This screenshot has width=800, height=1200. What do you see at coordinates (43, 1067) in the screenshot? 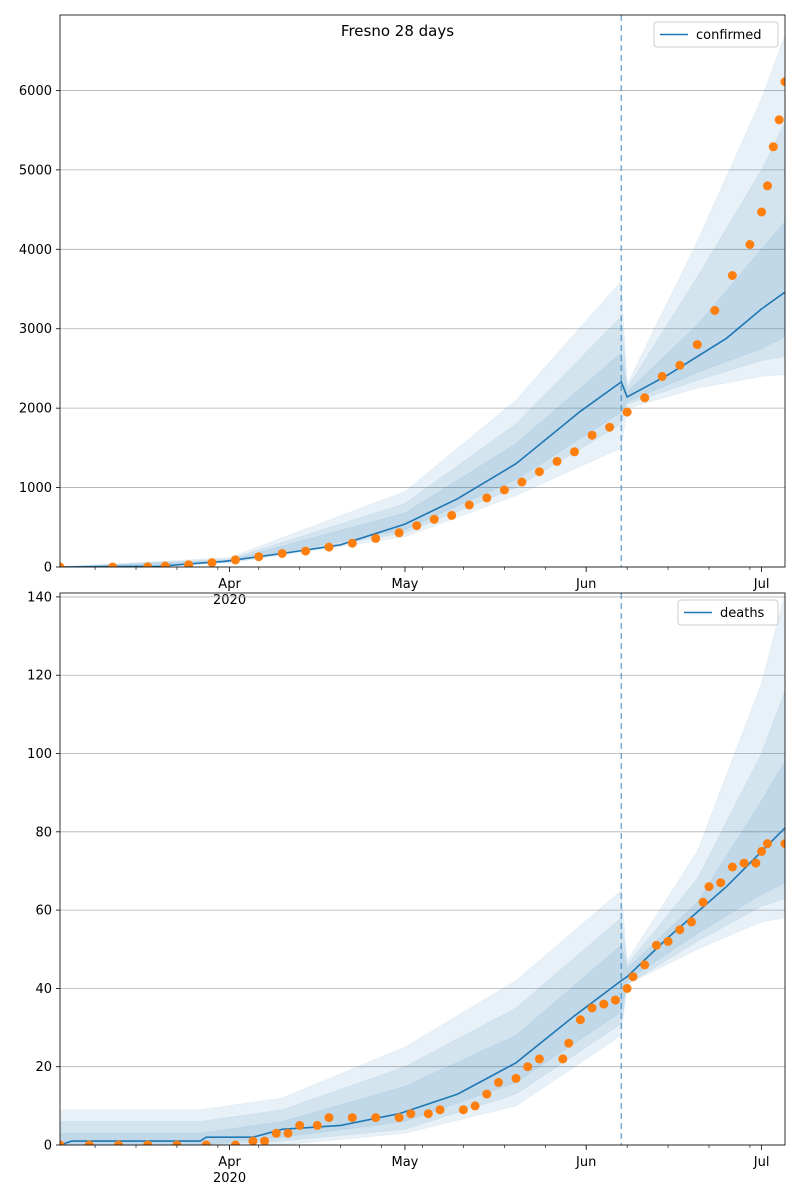
I see `y-tick-label: 20` at bounding box center [43, 1067].